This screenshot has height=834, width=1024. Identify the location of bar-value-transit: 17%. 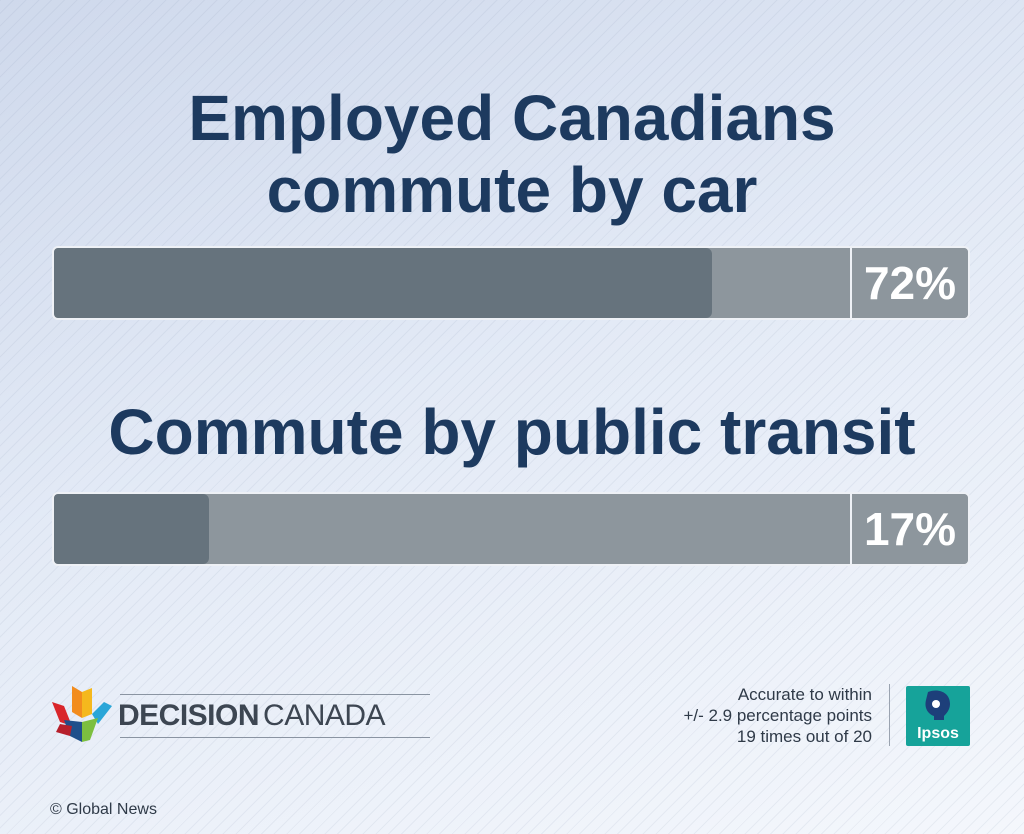
(909, 529).